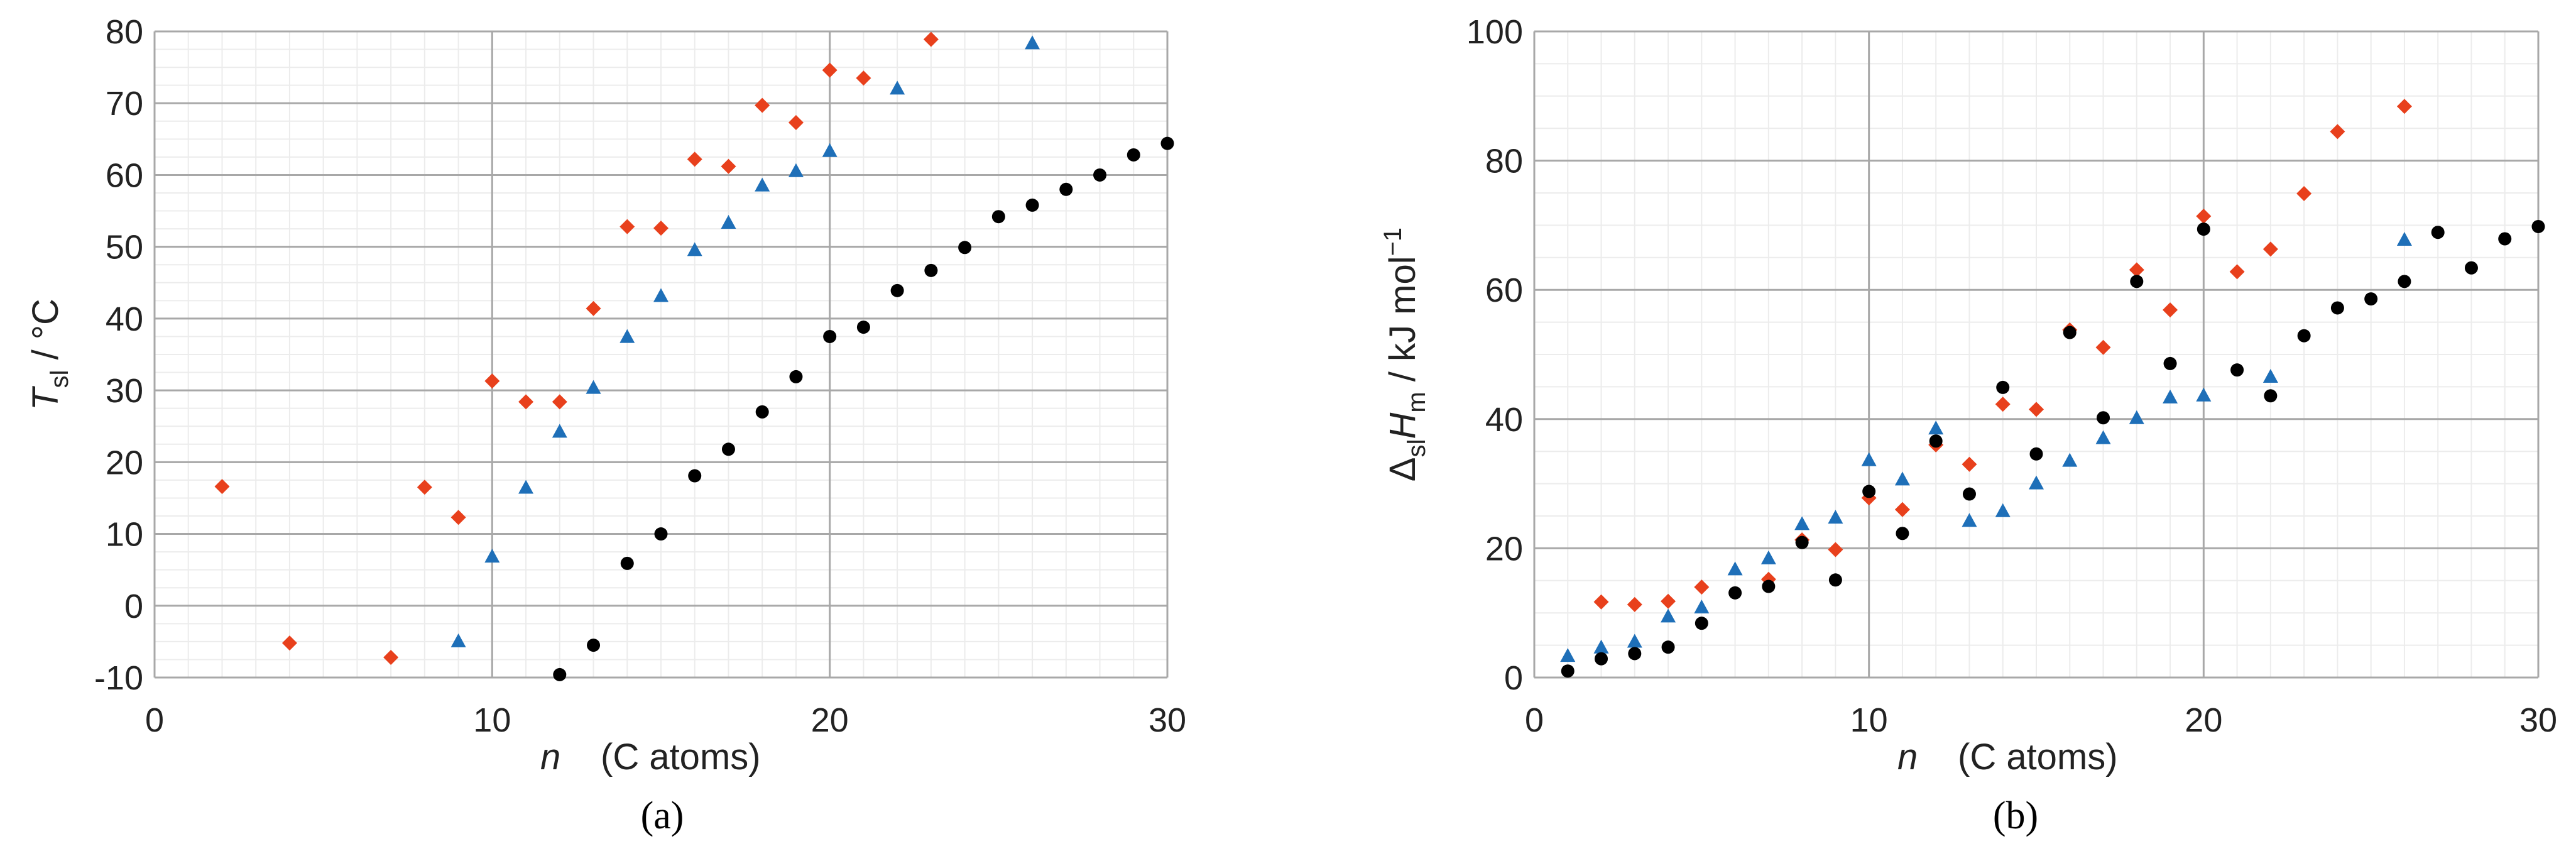 This screenshot has width=2576, height=856. Describe the element at coordinates (125, 535) in the screenshot. I see `y-tick-label: 10` at that location.